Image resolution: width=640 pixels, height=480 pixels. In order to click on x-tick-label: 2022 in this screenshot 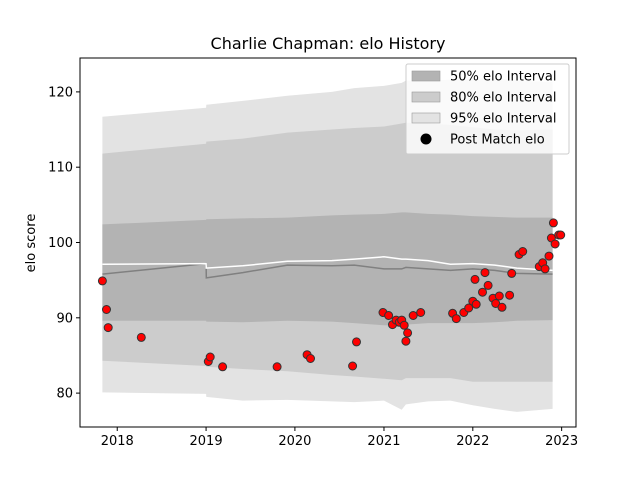, I will do `click(472, 441)`.